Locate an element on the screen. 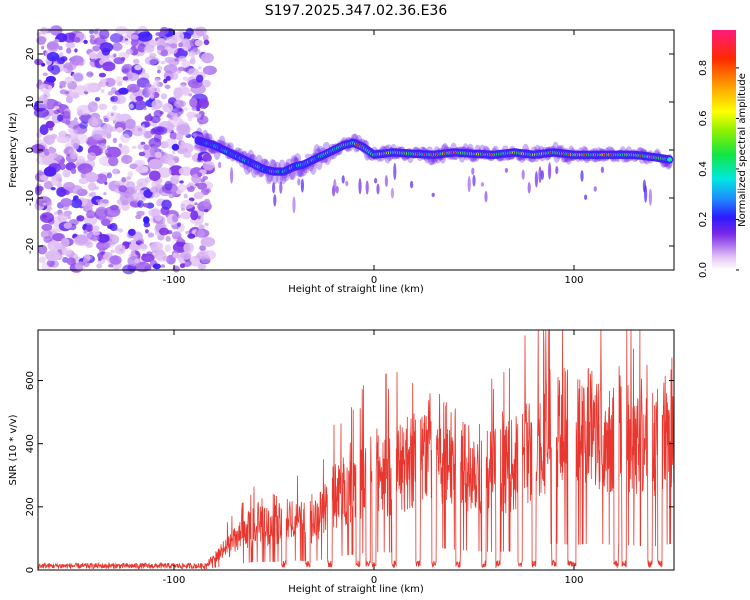 This screenshot has width=750, height=600. spectrogram-ridge-core is located at coordinates (670, 159).